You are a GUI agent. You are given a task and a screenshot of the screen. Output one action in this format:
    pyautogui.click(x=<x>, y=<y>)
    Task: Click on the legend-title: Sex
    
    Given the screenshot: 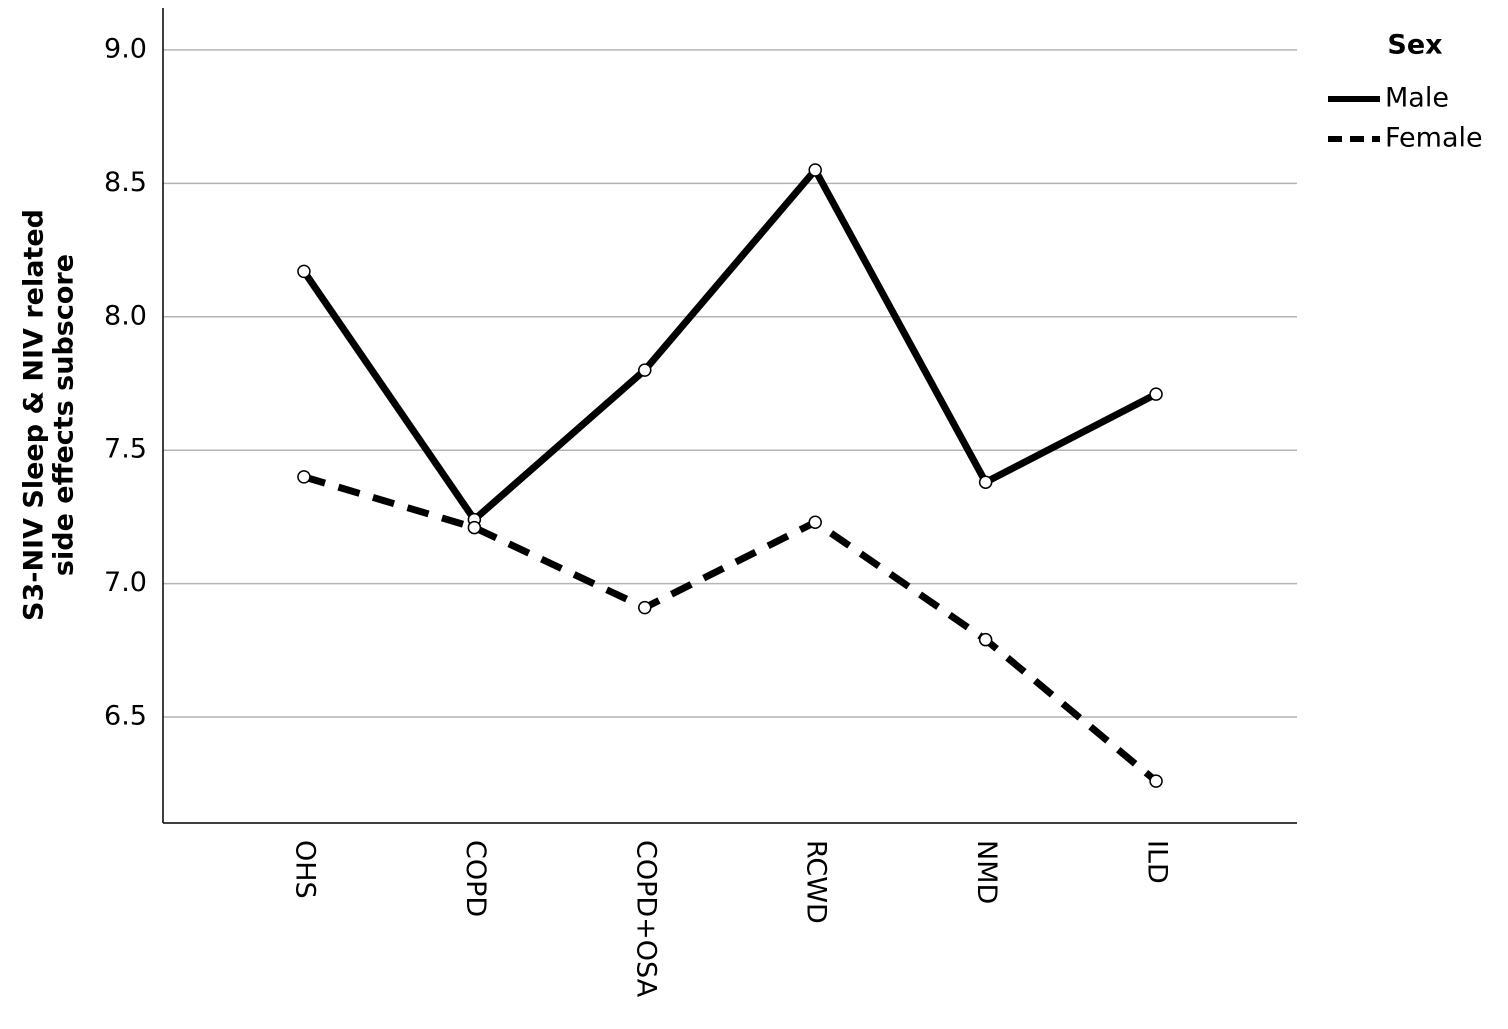 What is the action you would take?
    pyautogui.click(x=1414, y=45)
    